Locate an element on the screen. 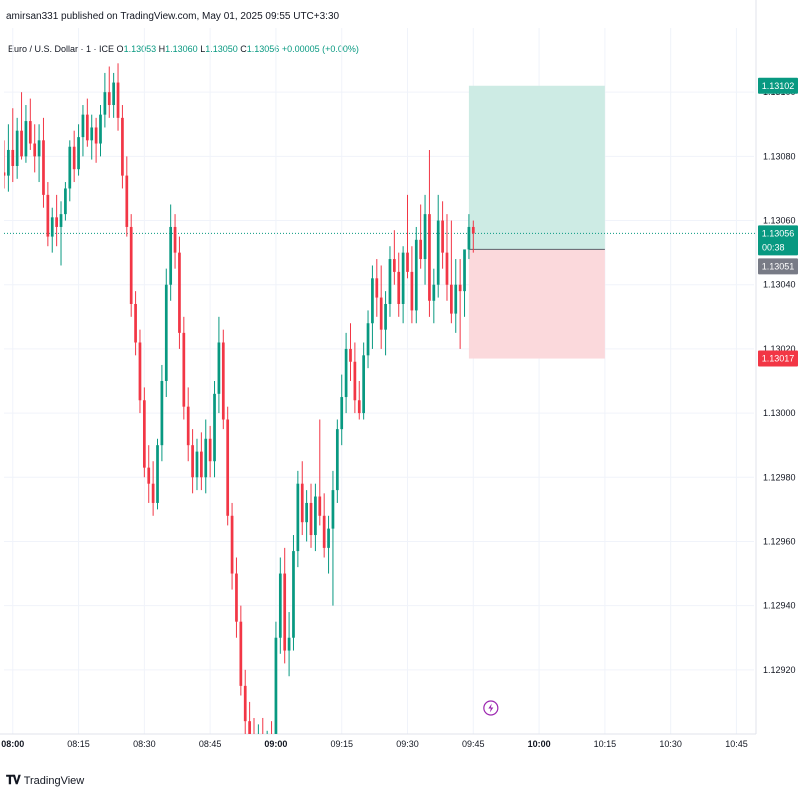 This screenshot has width=800, height=800. open-value: 1.13053 is located at coordinates (140, 49).